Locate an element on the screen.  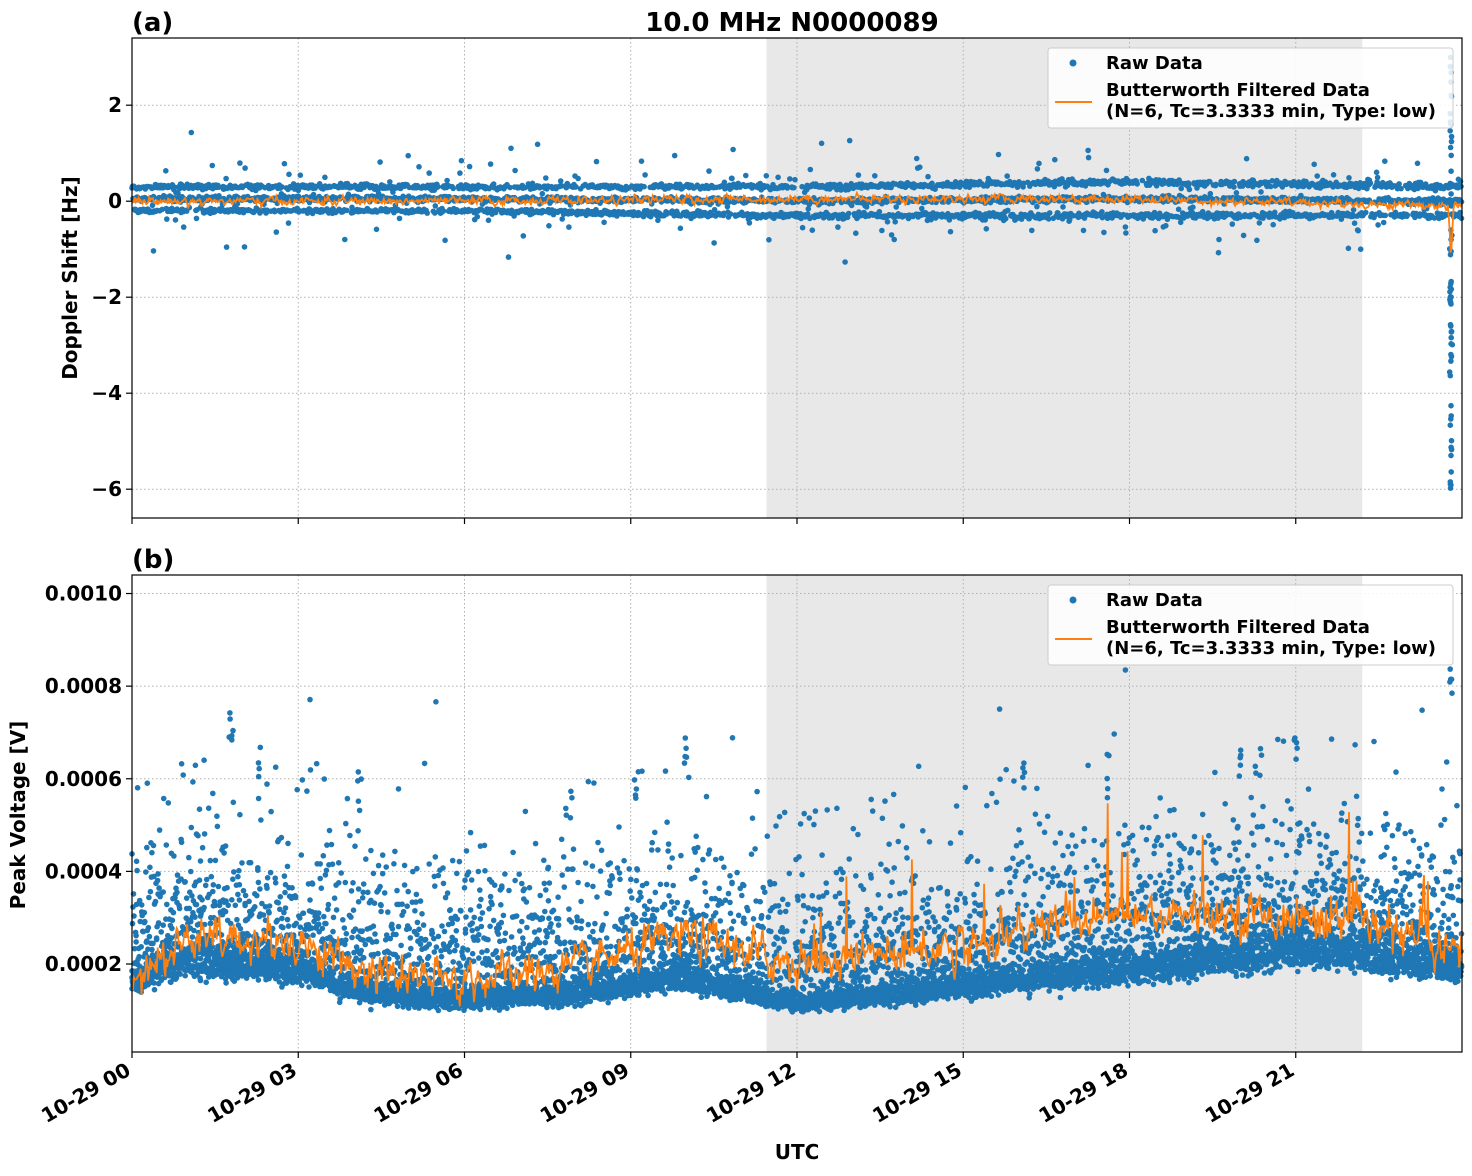
y-tick-label: 2 is located at coordinates (115, 105).